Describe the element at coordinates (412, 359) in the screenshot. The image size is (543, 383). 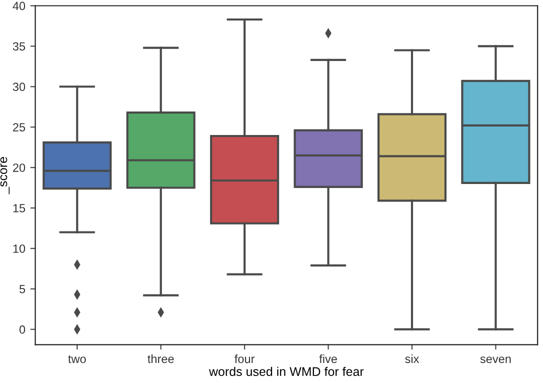
I see `x-tick-label: six` at that location.